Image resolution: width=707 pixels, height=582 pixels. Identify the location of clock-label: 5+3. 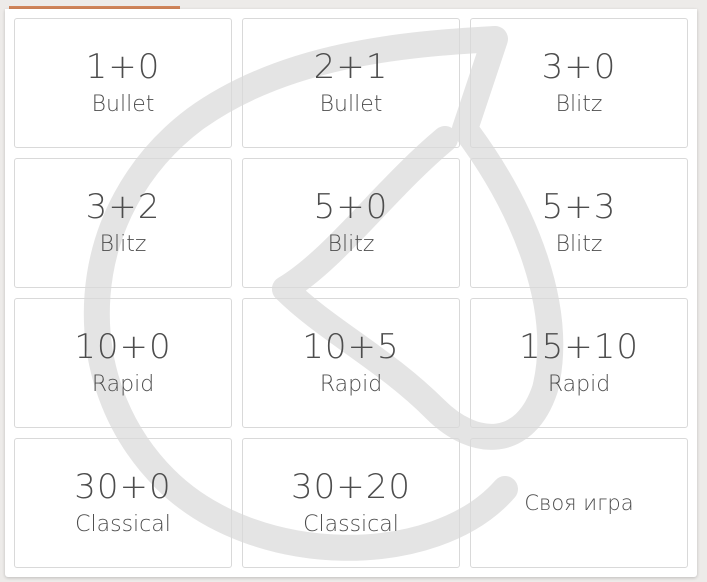
(579, 207).